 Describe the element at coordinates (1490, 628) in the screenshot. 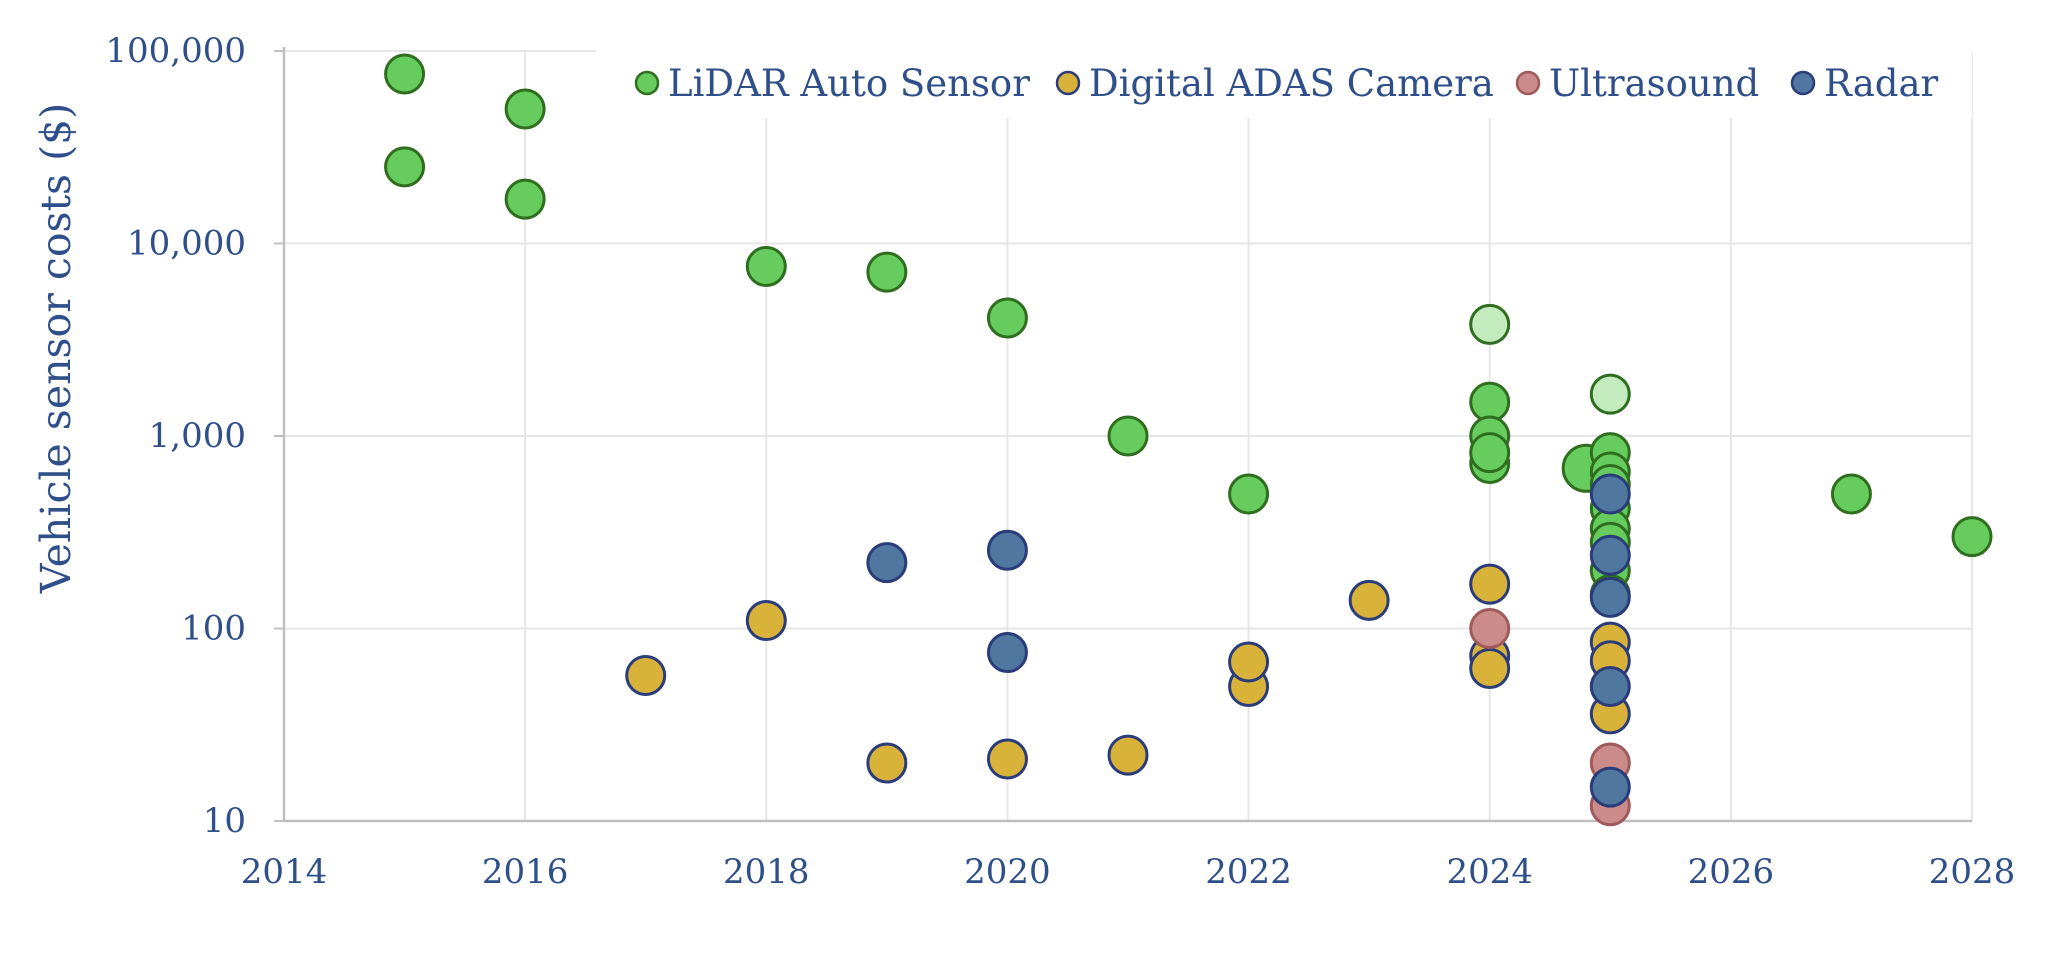

I see `point-ultrasound` at that location.